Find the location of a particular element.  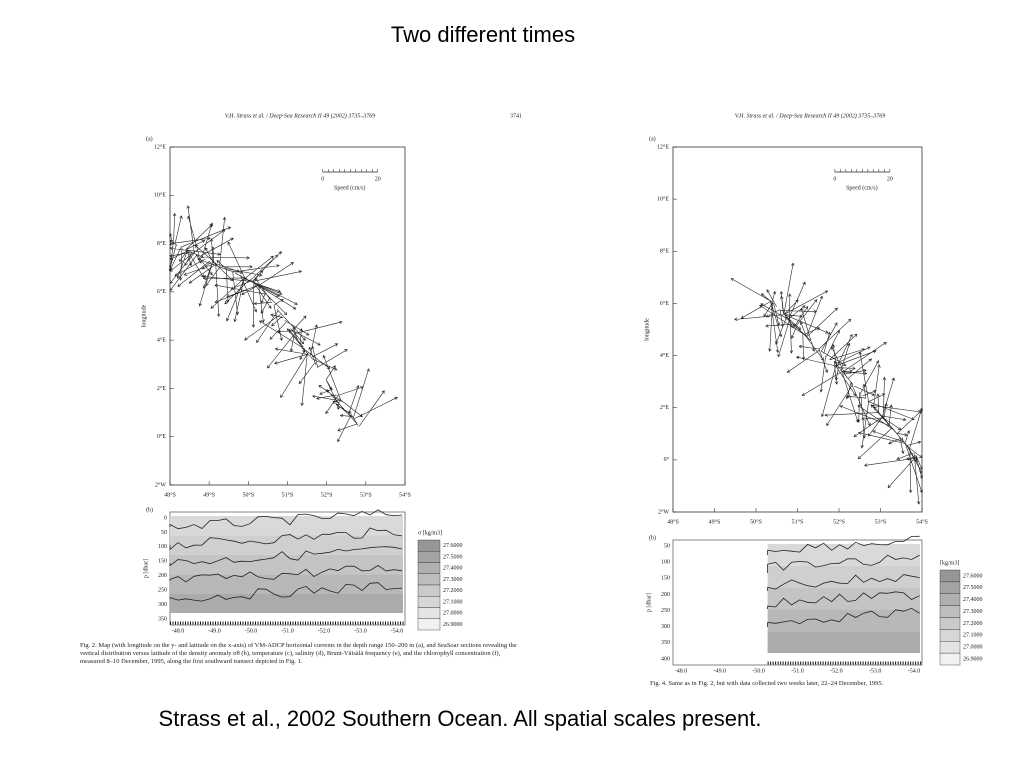

y-tick-label: 8°E is located at coordinates (664, 251).